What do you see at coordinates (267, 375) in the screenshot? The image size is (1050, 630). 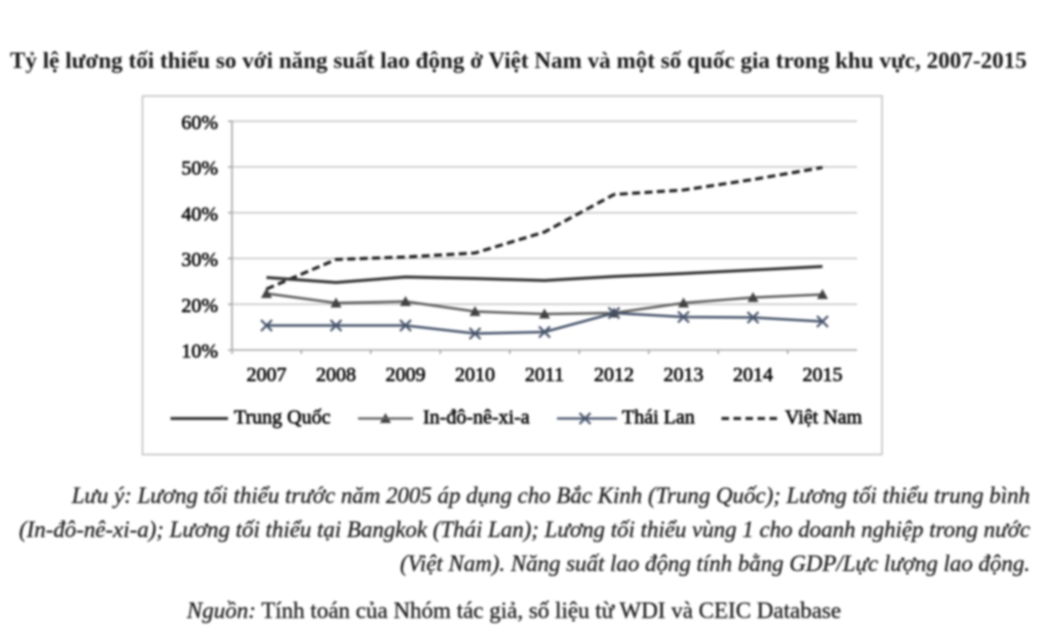 I see `svg-text: 2007` at bounding box center [267, 375].